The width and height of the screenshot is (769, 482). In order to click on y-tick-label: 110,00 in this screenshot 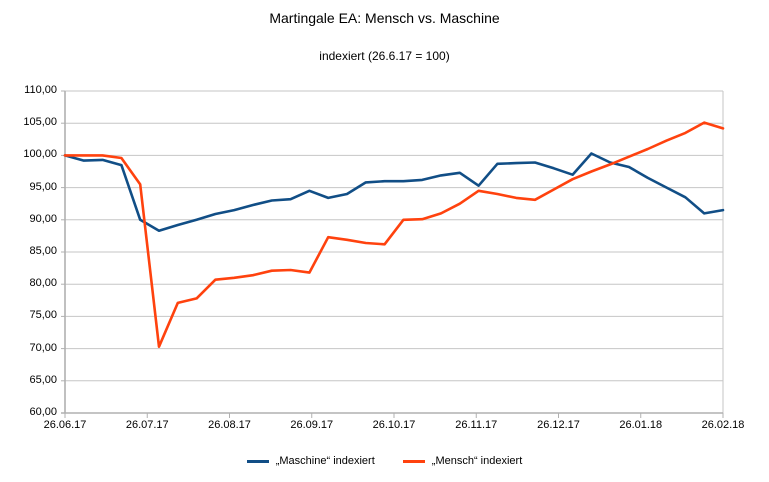, I will do `click(40, 90)`.